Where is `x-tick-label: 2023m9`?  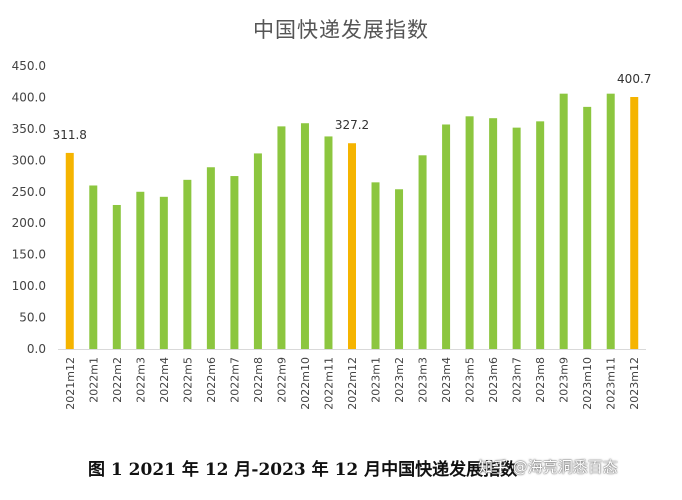 x-tick-label: 2023m9 is located at coordinates (564, 380).